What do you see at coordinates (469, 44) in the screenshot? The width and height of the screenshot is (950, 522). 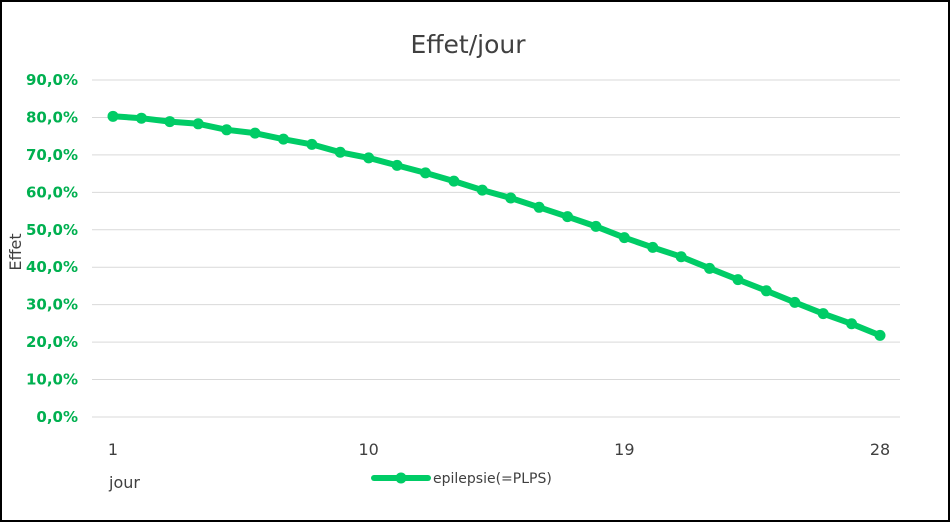 I see `chart-title: Effet/jour` at bounding box center [469, 44].